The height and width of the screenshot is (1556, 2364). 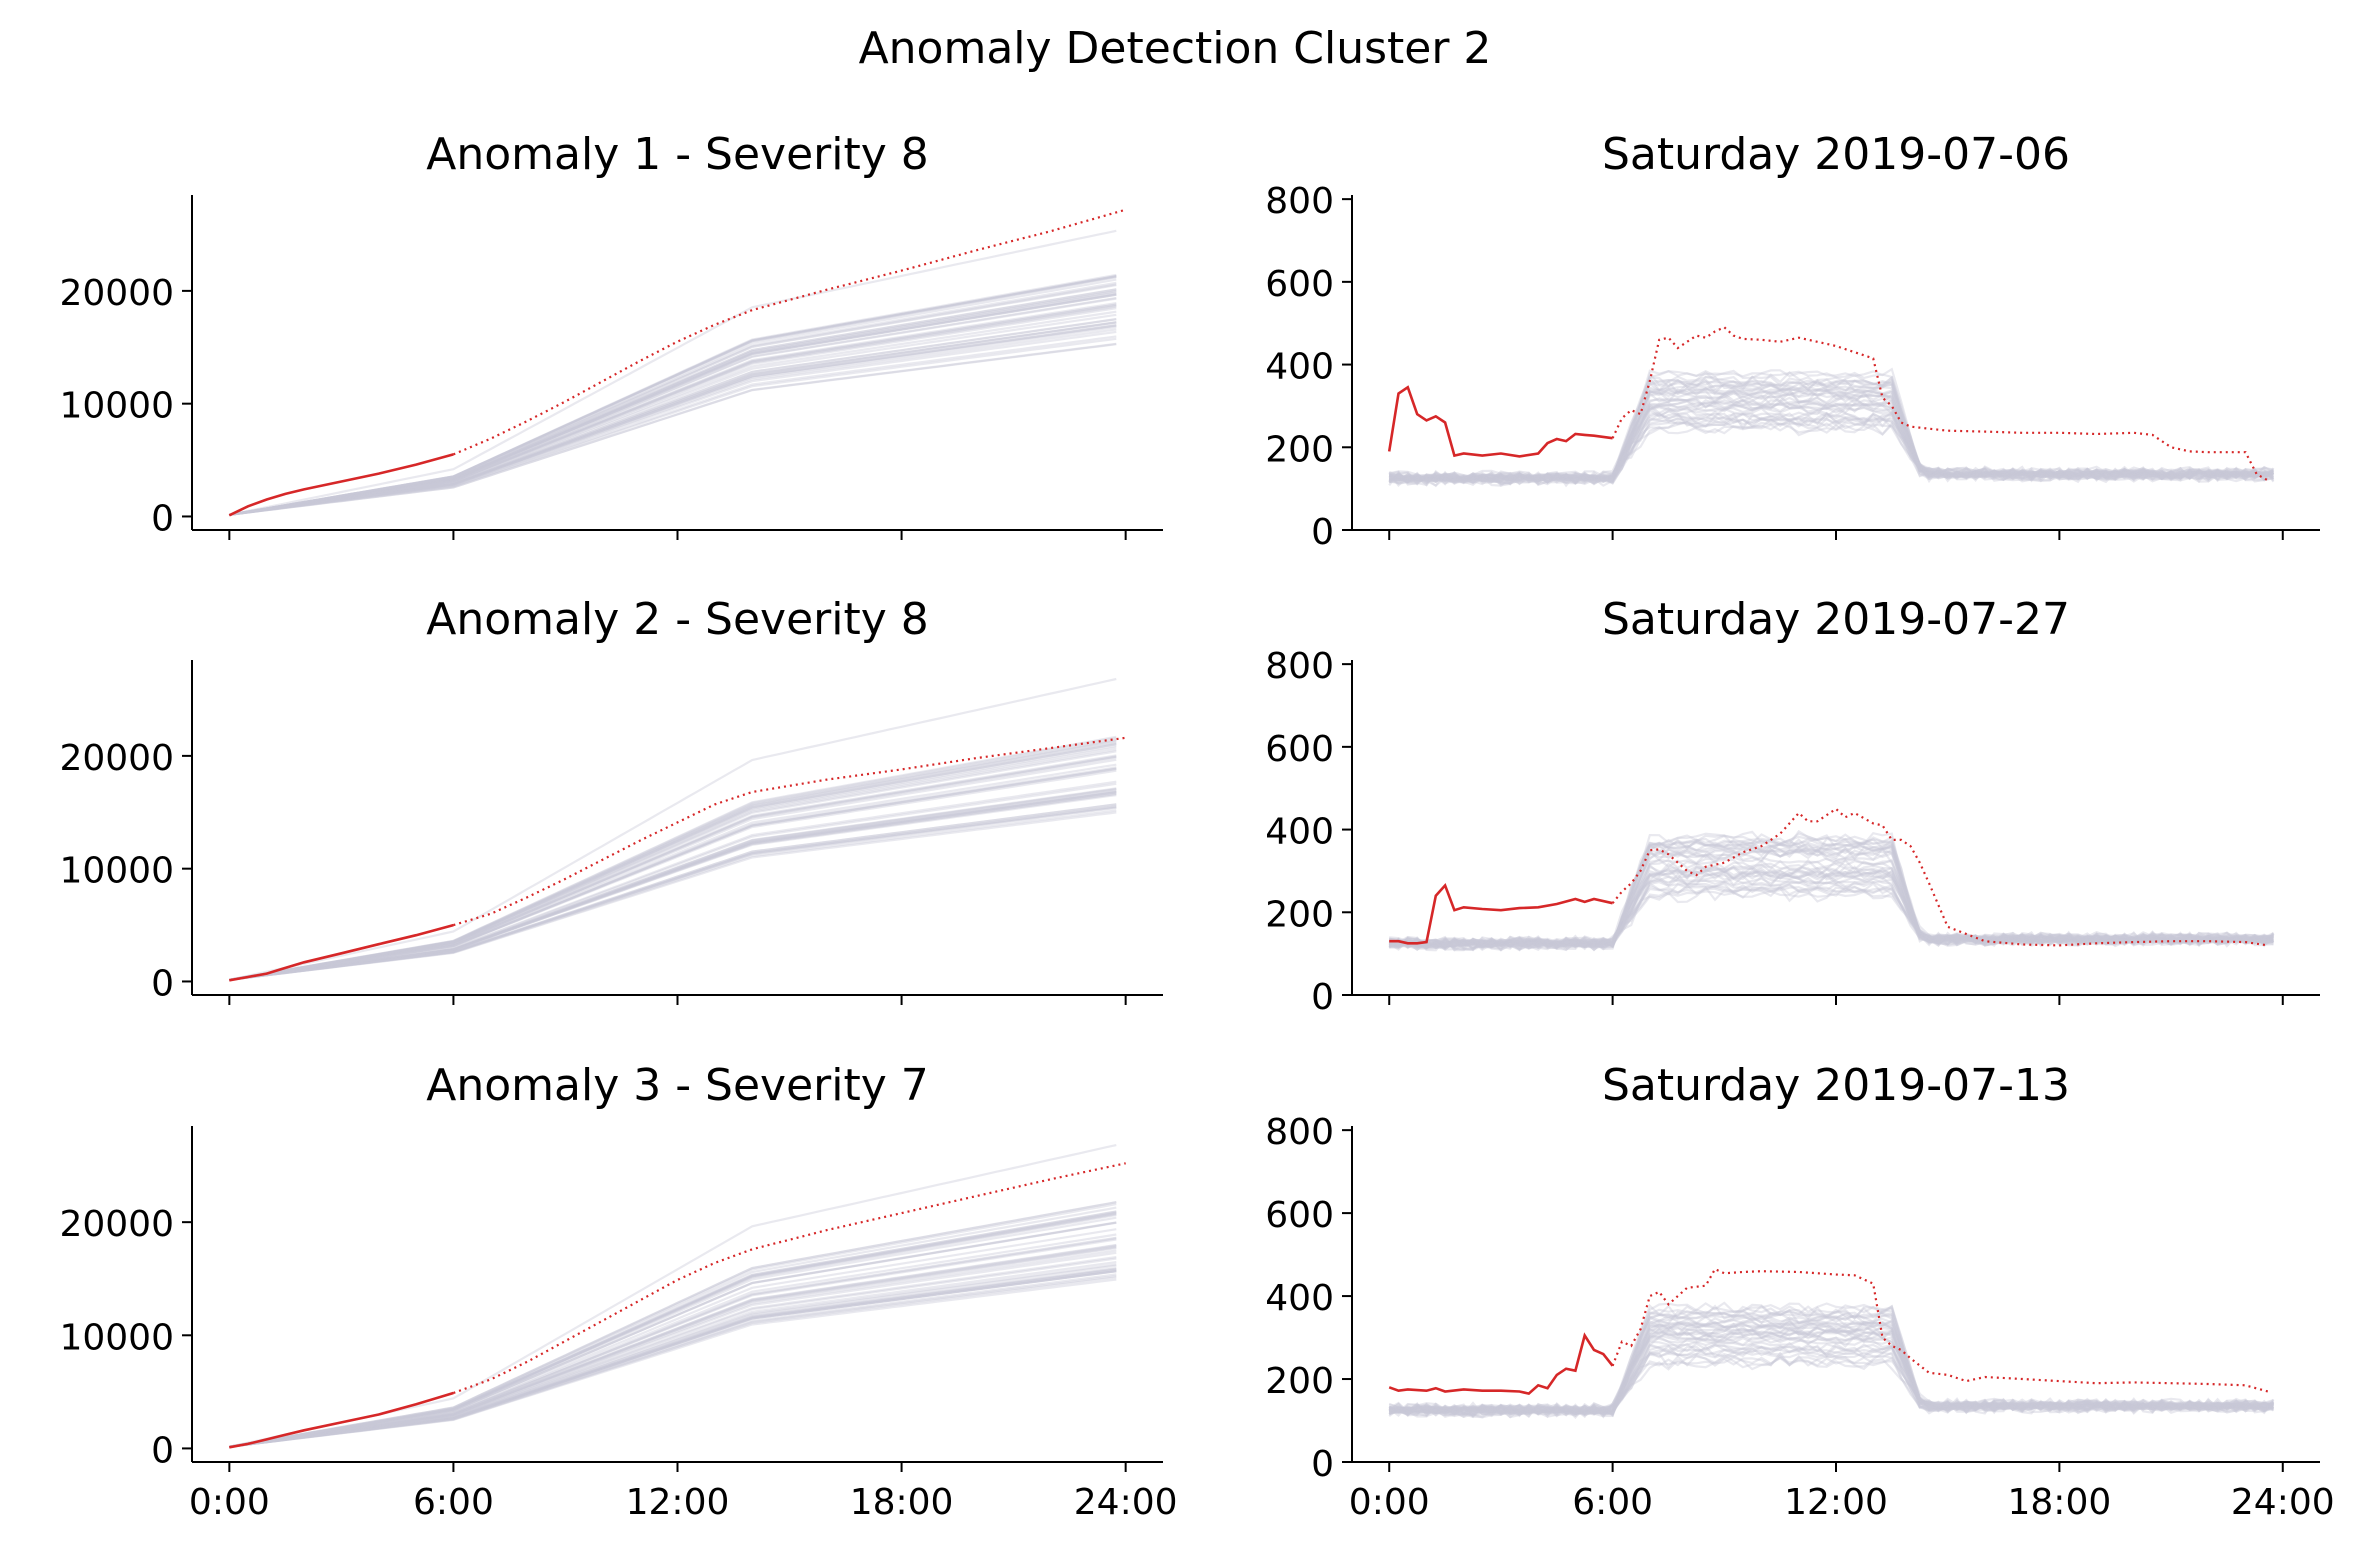 What do you see at coordinates (116, 758) in the screenshot?
I see `y-tick-label: 20000` at bounding box center [116, 758].